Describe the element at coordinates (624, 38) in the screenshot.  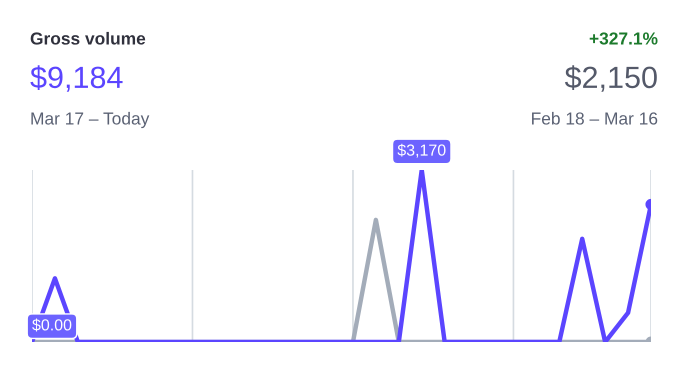
I see `text: +327.1%` at that location.